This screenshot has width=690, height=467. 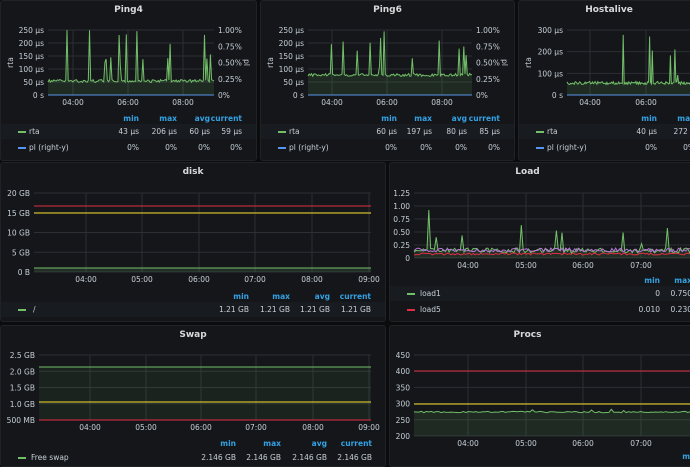 I want to click on y-axis-label: rta, so click(x=270, y=62).